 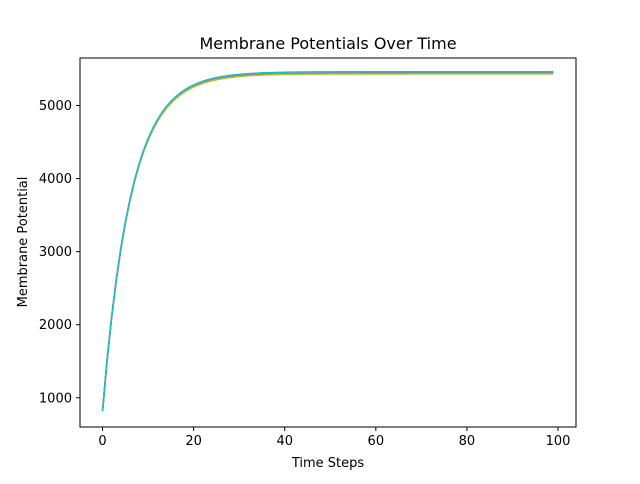 What do you see at coordinates (55, 179) in the screenshot?
I see `y-tick-label: 4000` at bounding box center [55, 179].